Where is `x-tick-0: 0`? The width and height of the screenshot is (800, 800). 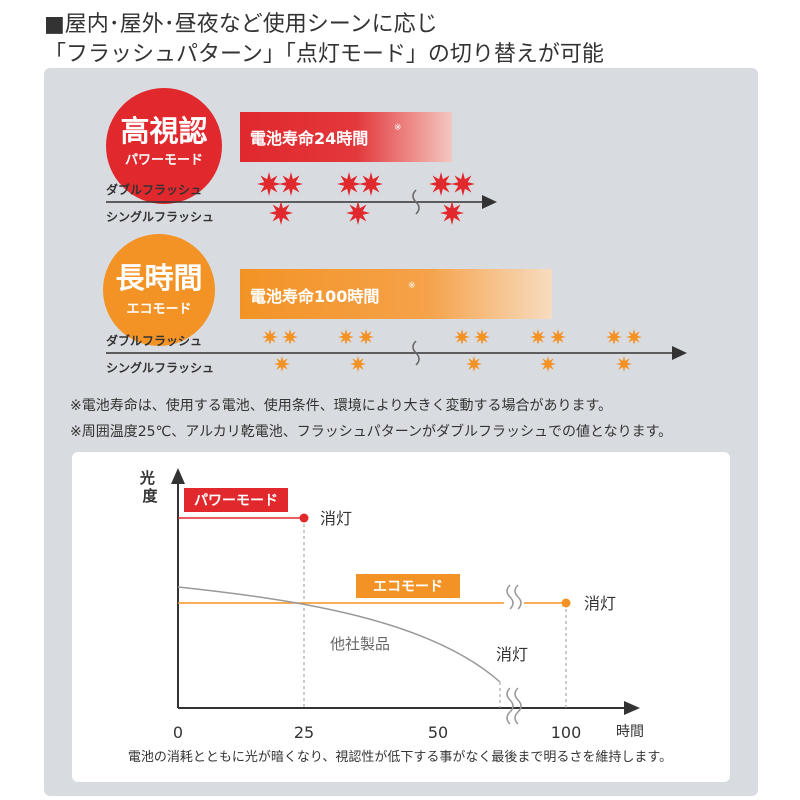 x-tick-0: 0 is located at coordinates (178, 732).